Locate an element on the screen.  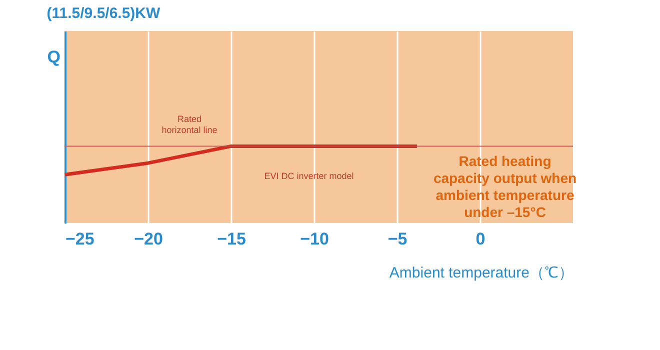
x-axis-title: Ambient temperature（℃） is located at coordinates (481, 273).